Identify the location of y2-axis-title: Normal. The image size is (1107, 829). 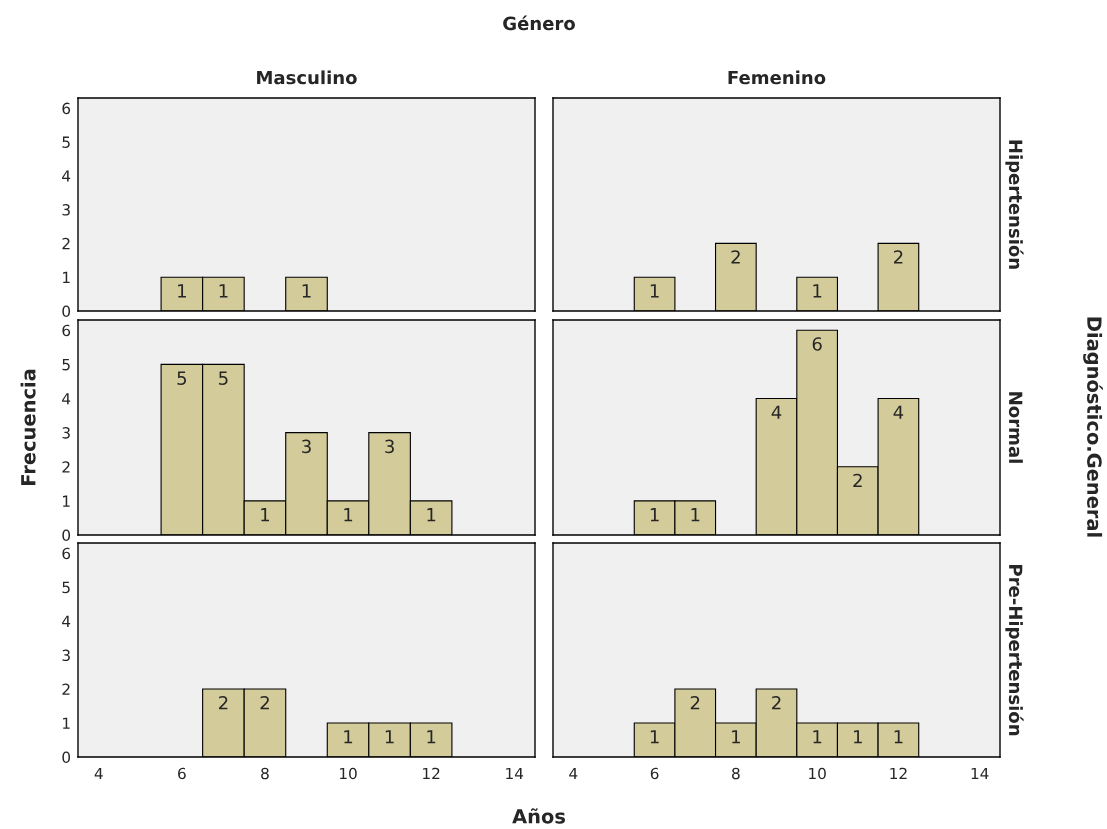
(1015, 427).